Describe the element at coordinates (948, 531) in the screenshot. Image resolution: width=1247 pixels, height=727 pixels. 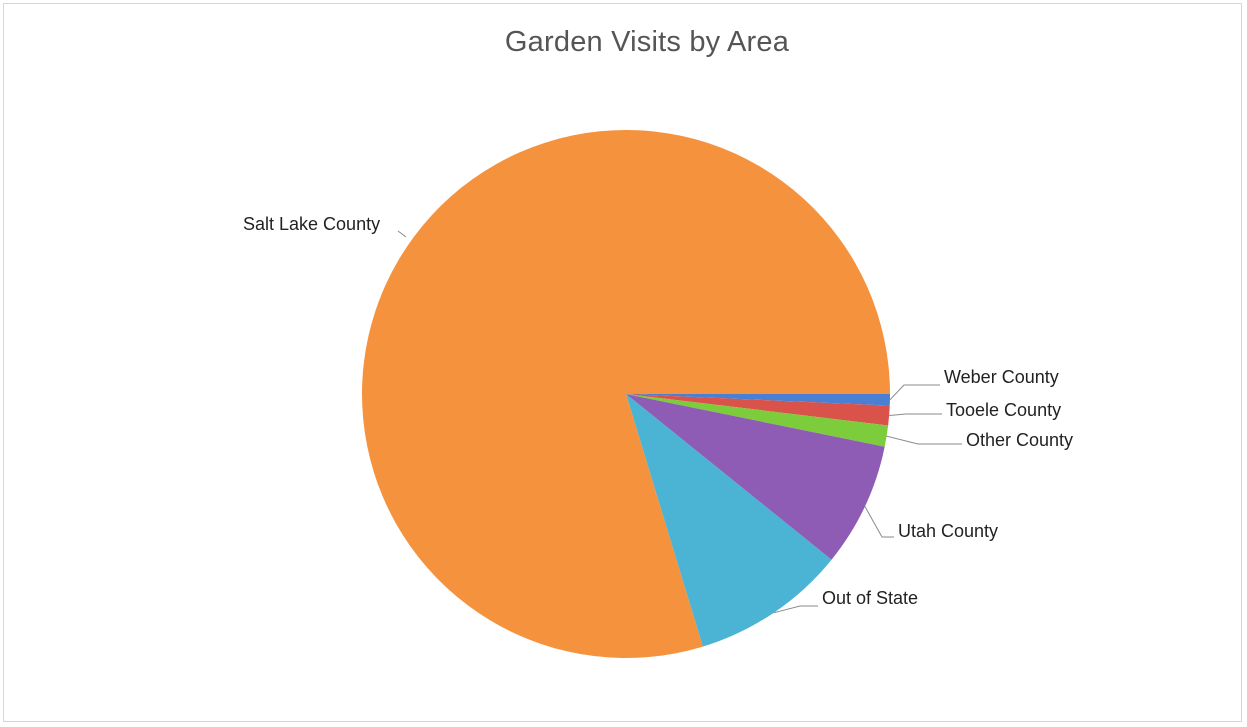
I see `slice-label-utah-county: Utah County` at that location.